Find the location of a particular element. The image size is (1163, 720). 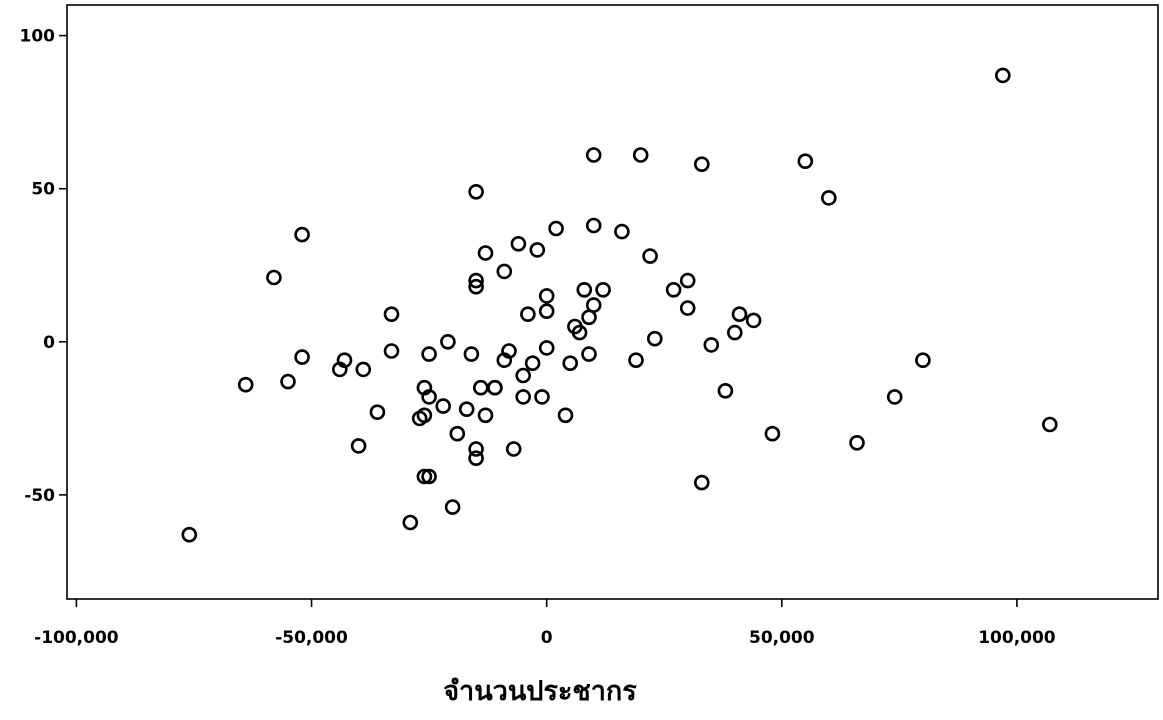

x-tick-label: -100,000 is located at coordinates (76, 638).